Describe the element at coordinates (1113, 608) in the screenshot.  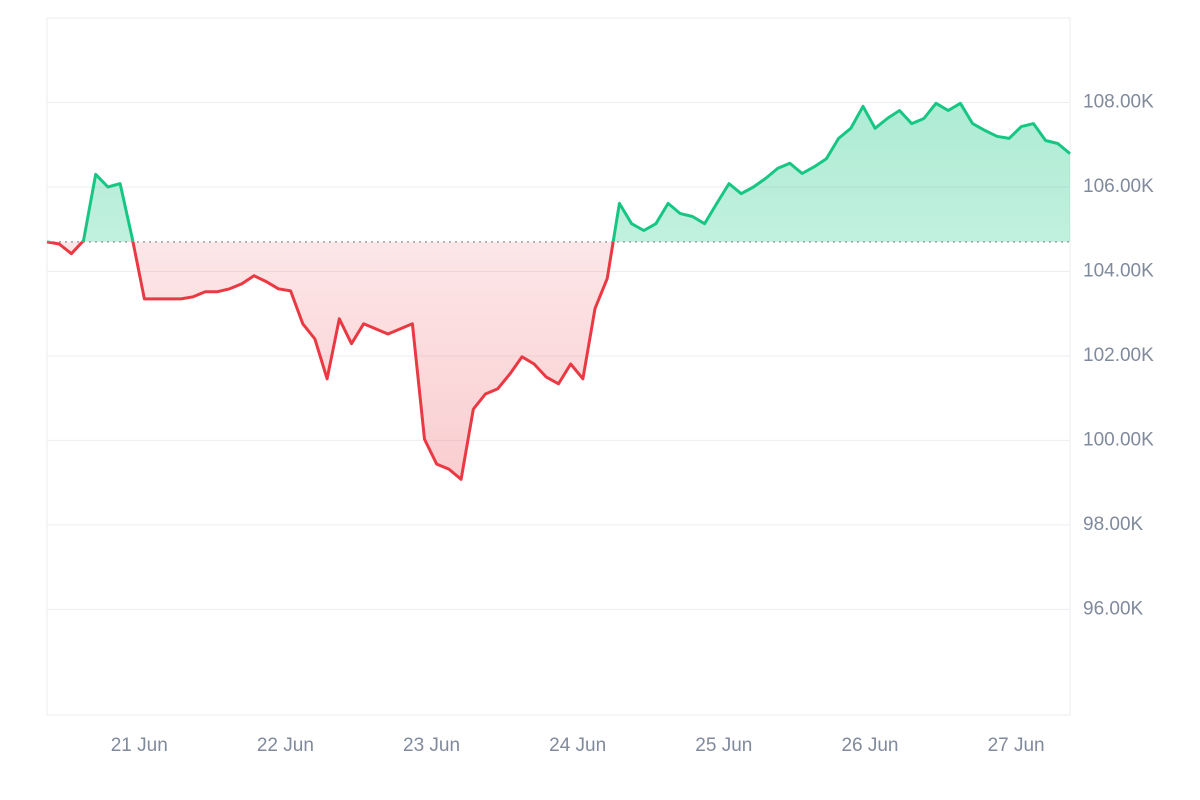
I see `y-tick-label: 96.00K` at that location.